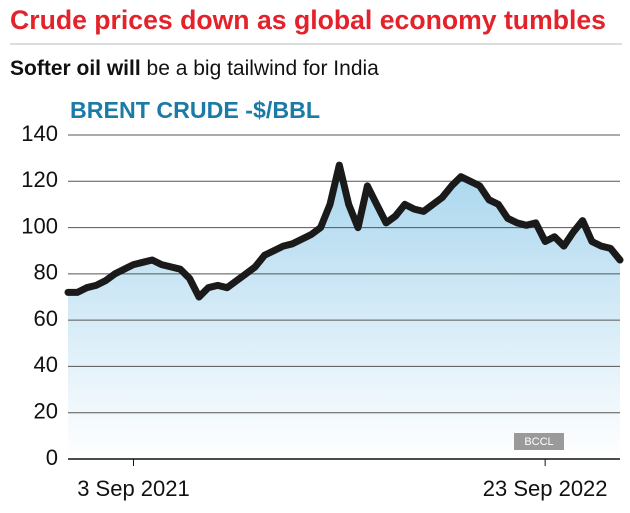  Describe the element at coordinates (545, 488) in the screenshot. I see `x-tick-label: 23 Sep 2022` at that location.